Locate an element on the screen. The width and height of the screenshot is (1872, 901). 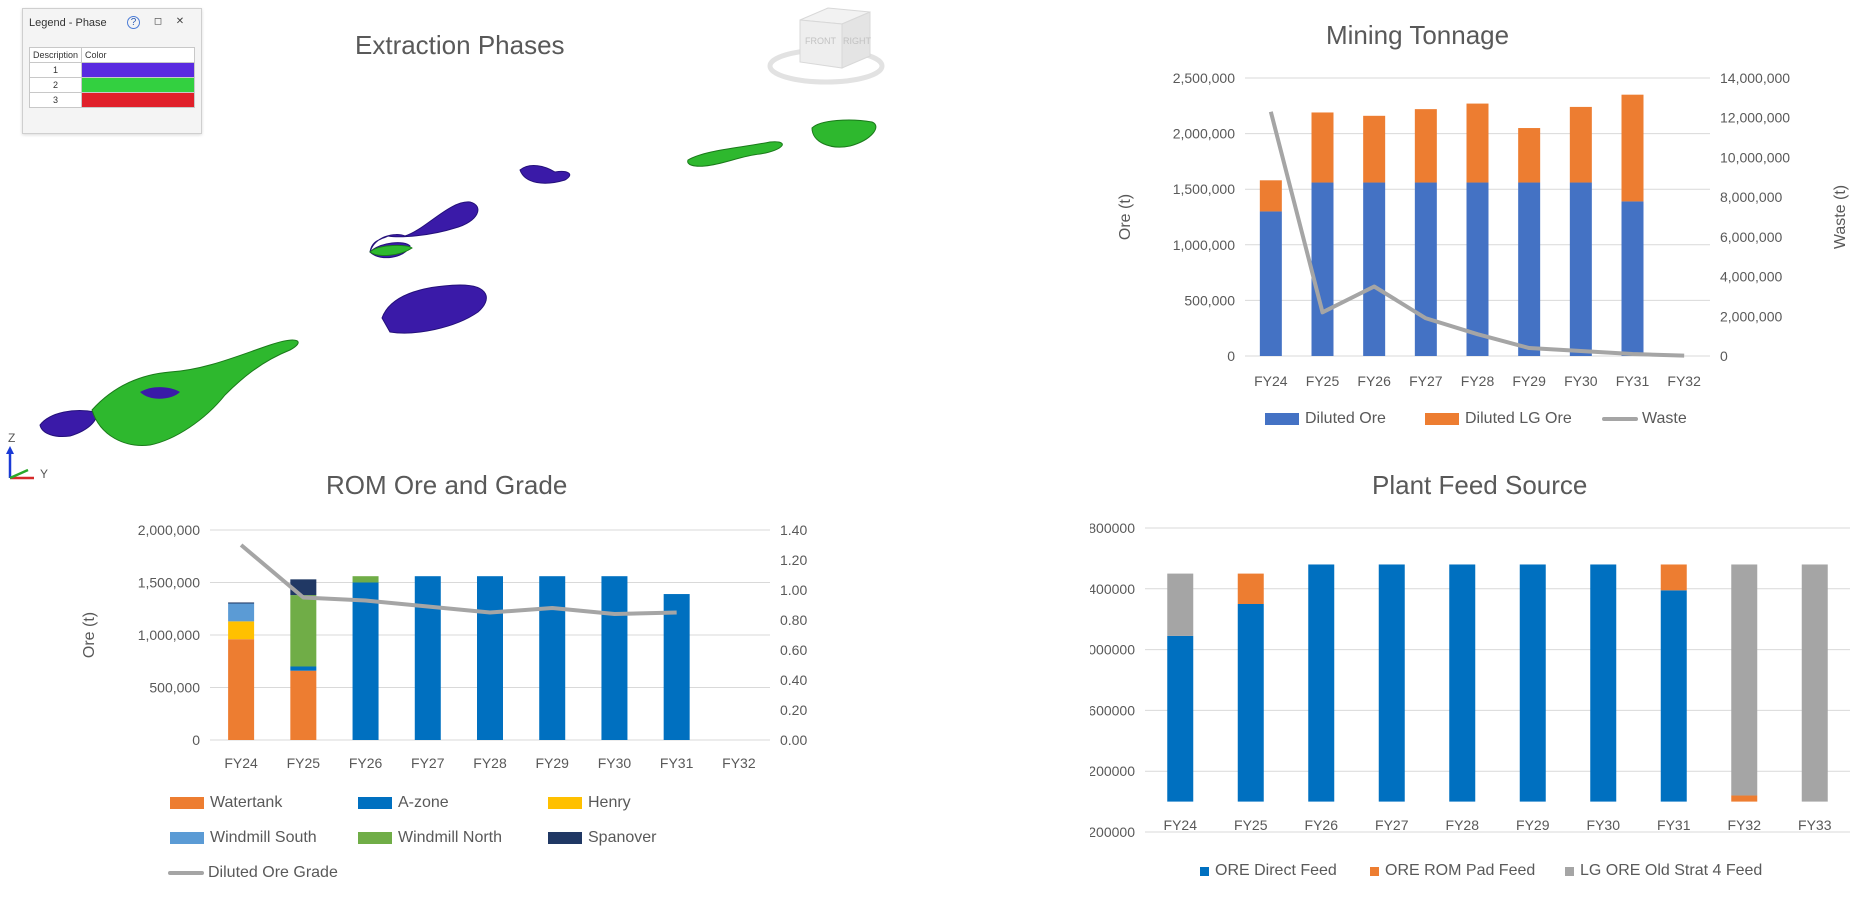
legend-row: 3 is located at coordinates (112, 100).